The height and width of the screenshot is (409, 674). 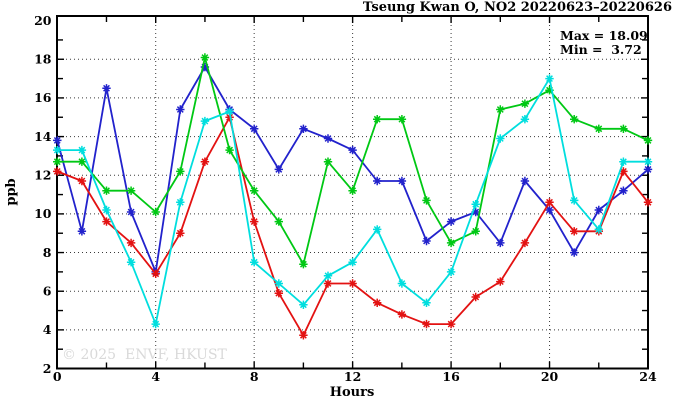 I want to click on max-stat: Max = 18.09, so click(x=604, y=35).